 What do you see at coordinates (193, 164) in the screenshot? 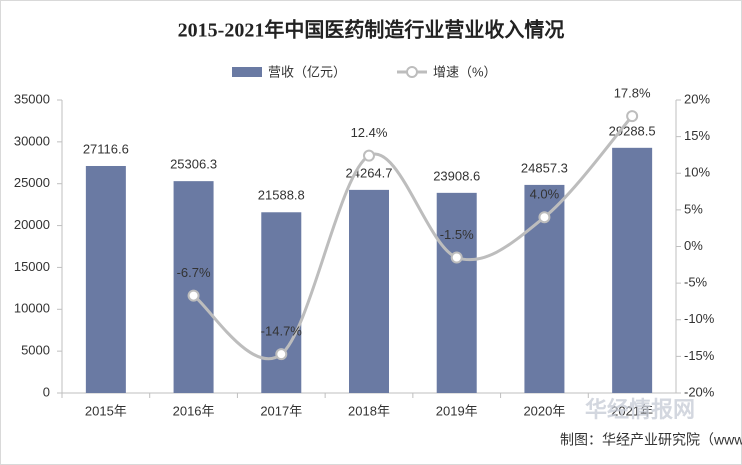
I see `bar-label: 25306.3` at bounding box center [193, 164].